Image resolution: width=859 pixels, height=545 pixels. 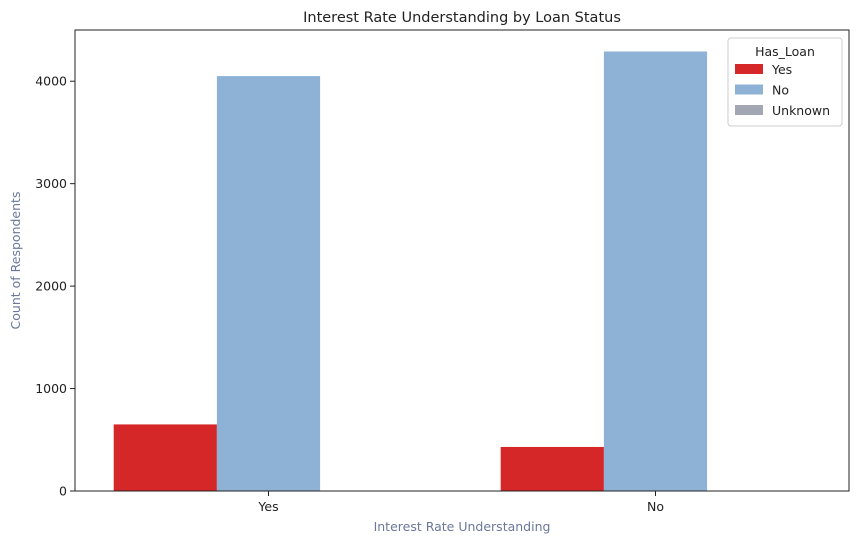 I want to click on y-tick-label: 4000, so click(x=51, y=81).